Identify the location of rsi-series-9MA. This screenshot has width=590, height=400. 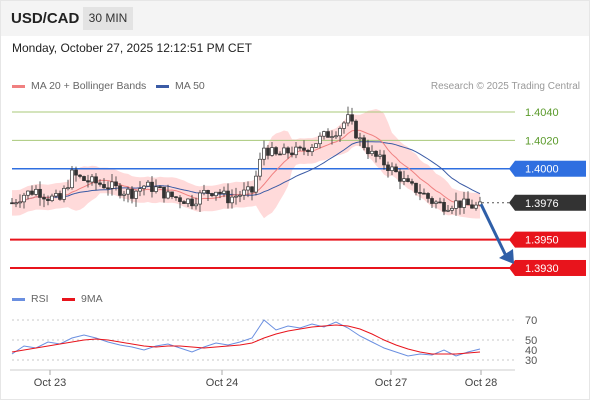
(246, 339).